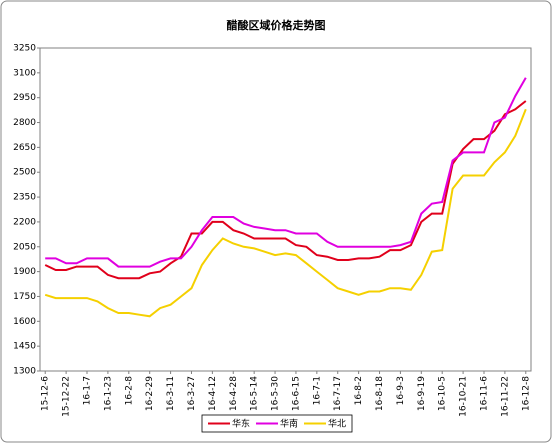 This screenshot has height=444, width=553. What do you see at coordinates (526, 393) in the screenshot?
I see `x-tick-label: 16-12-8` at bounding box center [526, 393].